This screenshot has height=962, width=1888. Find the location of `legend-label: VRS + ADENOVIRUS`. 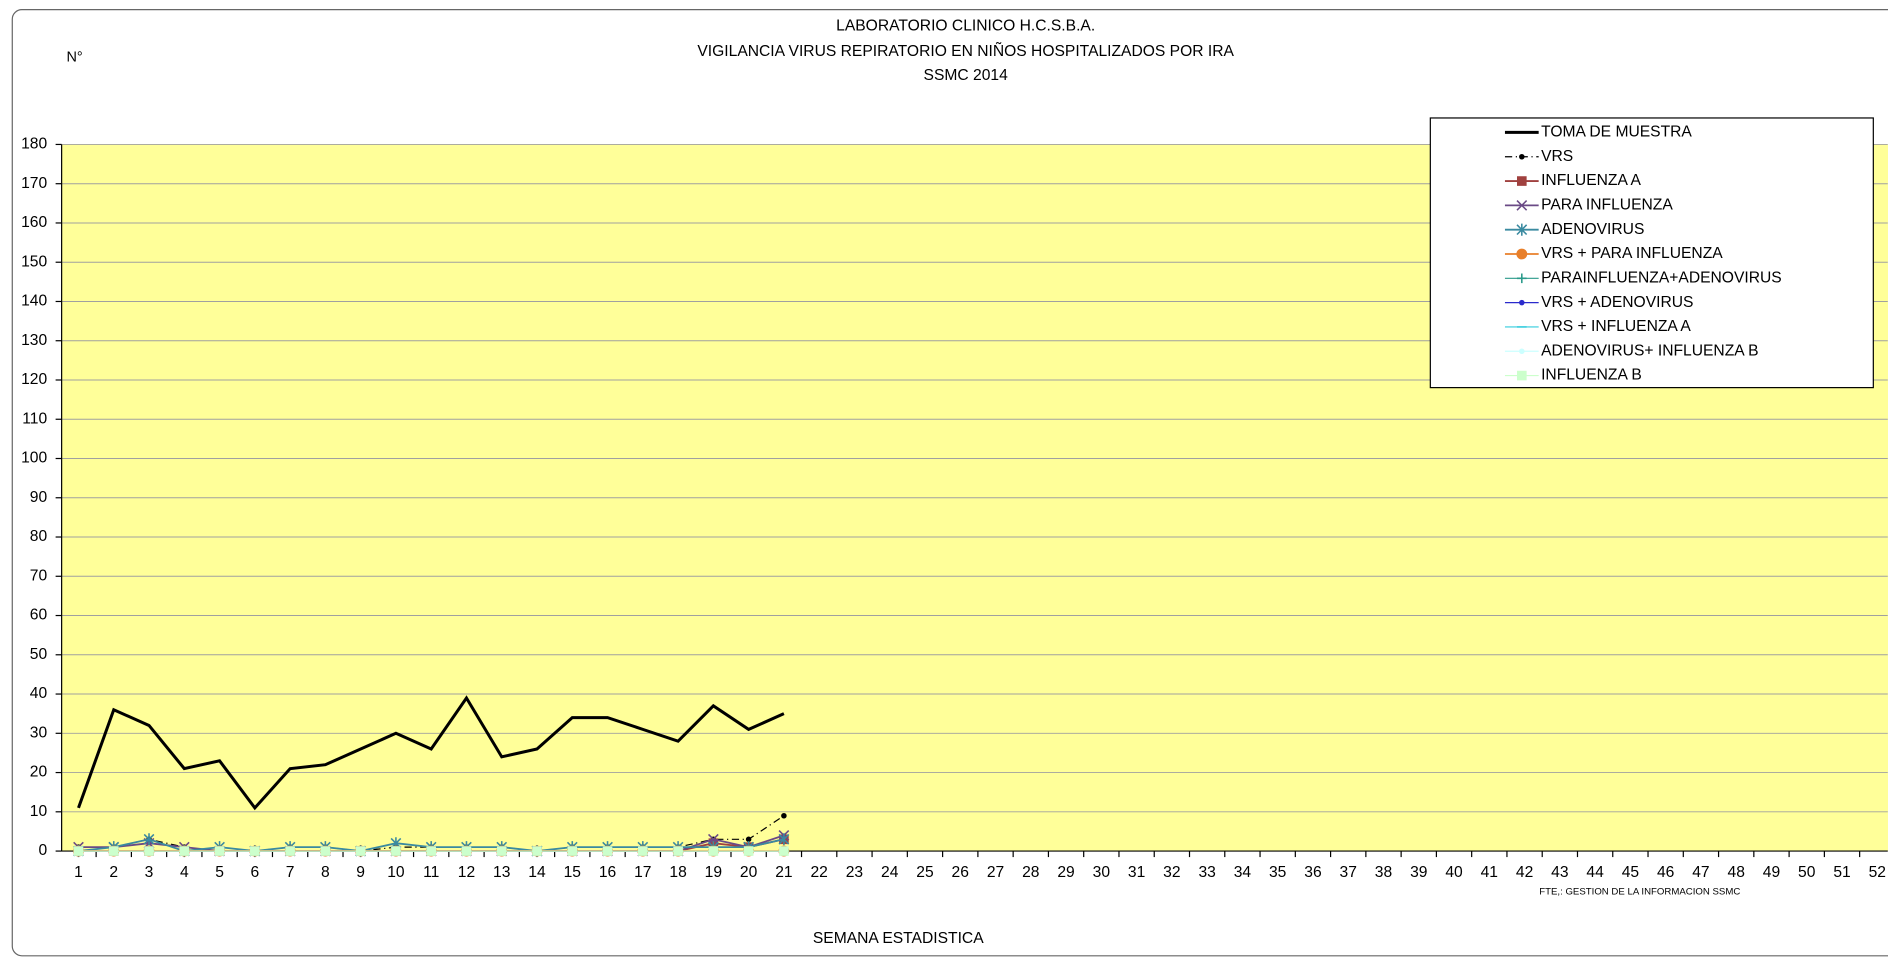

legend-label: VRS + ADENOVIRUS is located at coordinates (1617, 302).